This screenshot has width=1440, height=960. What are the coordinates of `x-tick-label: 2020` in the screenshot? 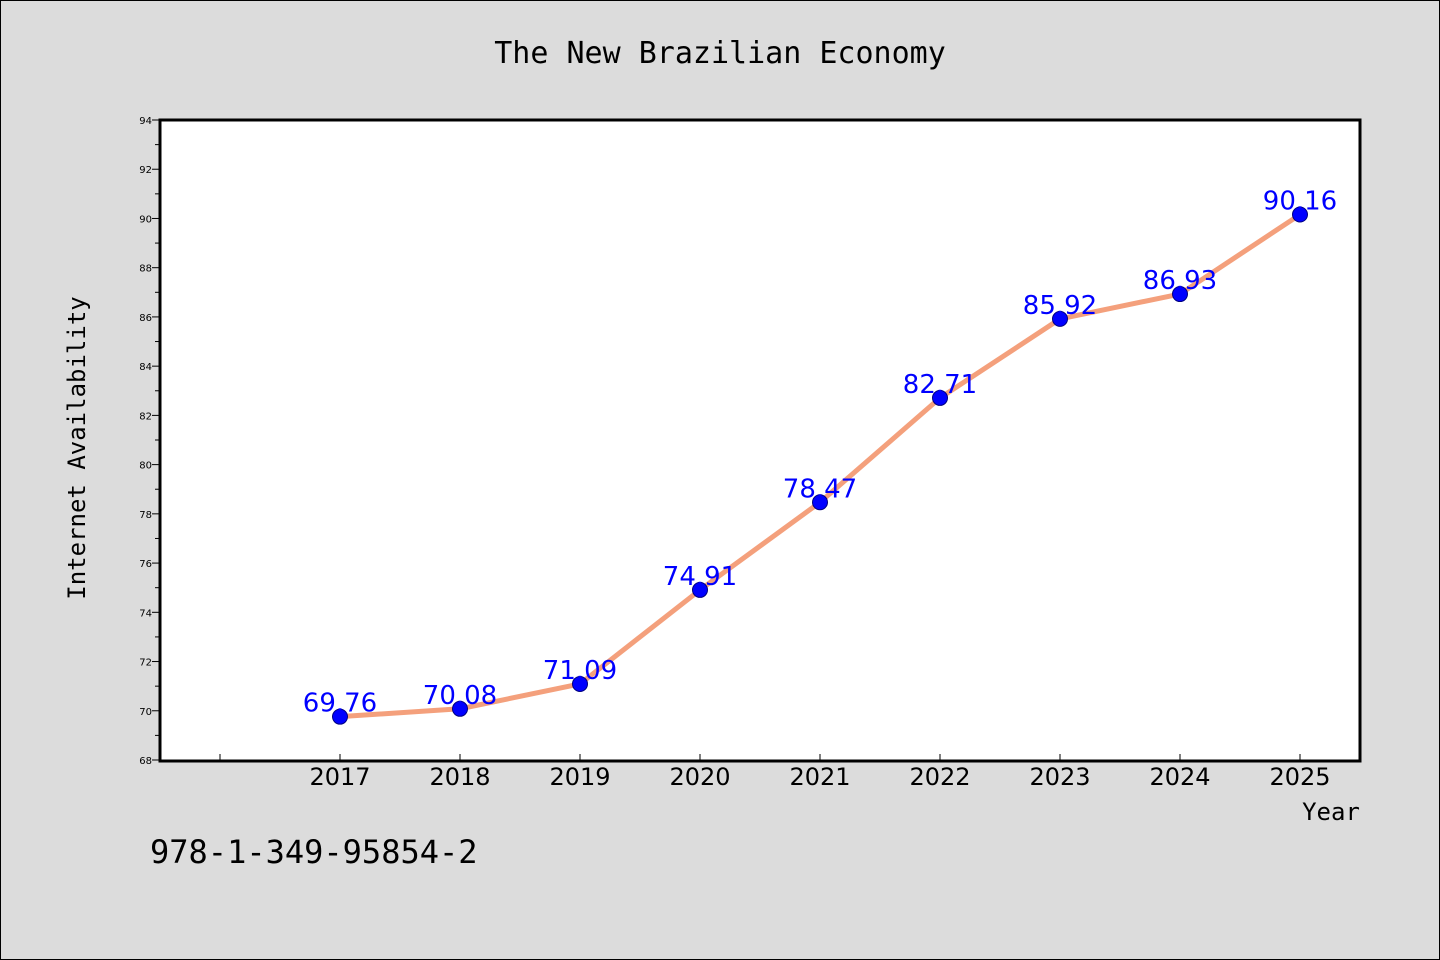 It's located at (699, 777).